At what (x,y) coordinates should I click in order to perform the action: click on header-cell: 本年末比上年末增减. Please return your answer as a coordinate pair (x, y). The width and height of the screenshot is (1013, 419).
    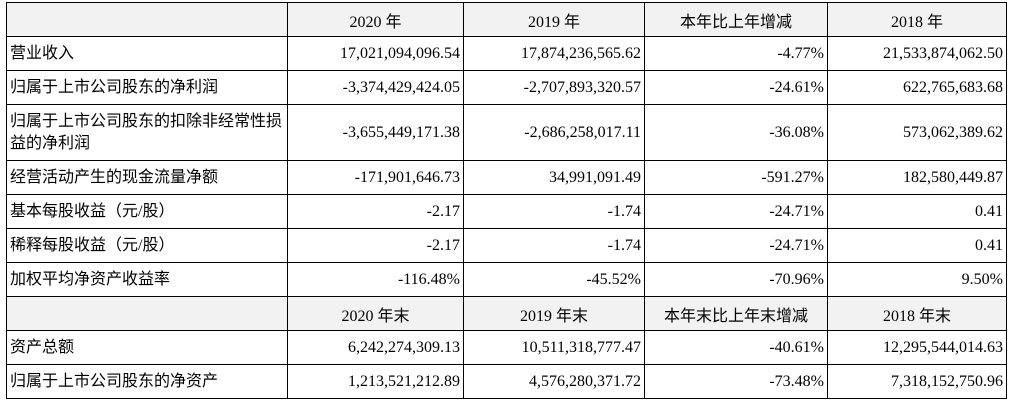
    Looking at the image, I should click on (736, 313).